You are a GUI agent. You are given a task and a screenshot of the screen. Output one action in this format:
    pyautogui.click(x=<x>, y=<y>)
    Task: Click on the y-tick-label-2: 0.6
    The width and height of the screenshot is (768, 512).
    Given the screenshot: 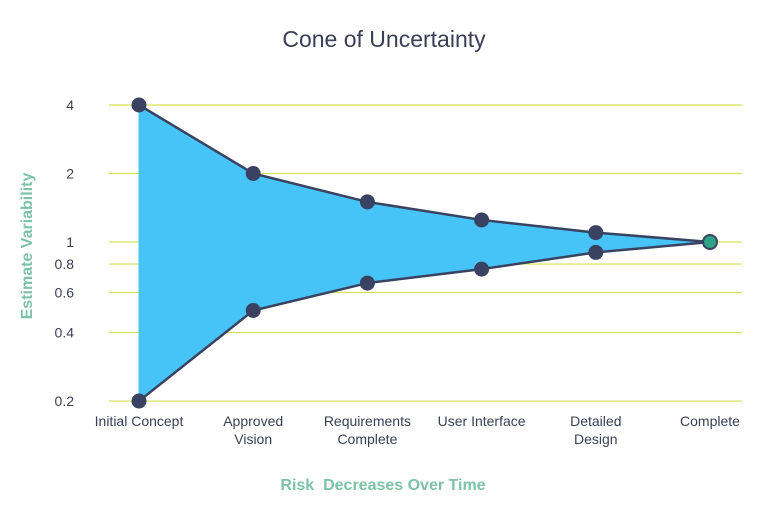 What is the action you would take?
    pyautogui.click(x=65, y=292)
    